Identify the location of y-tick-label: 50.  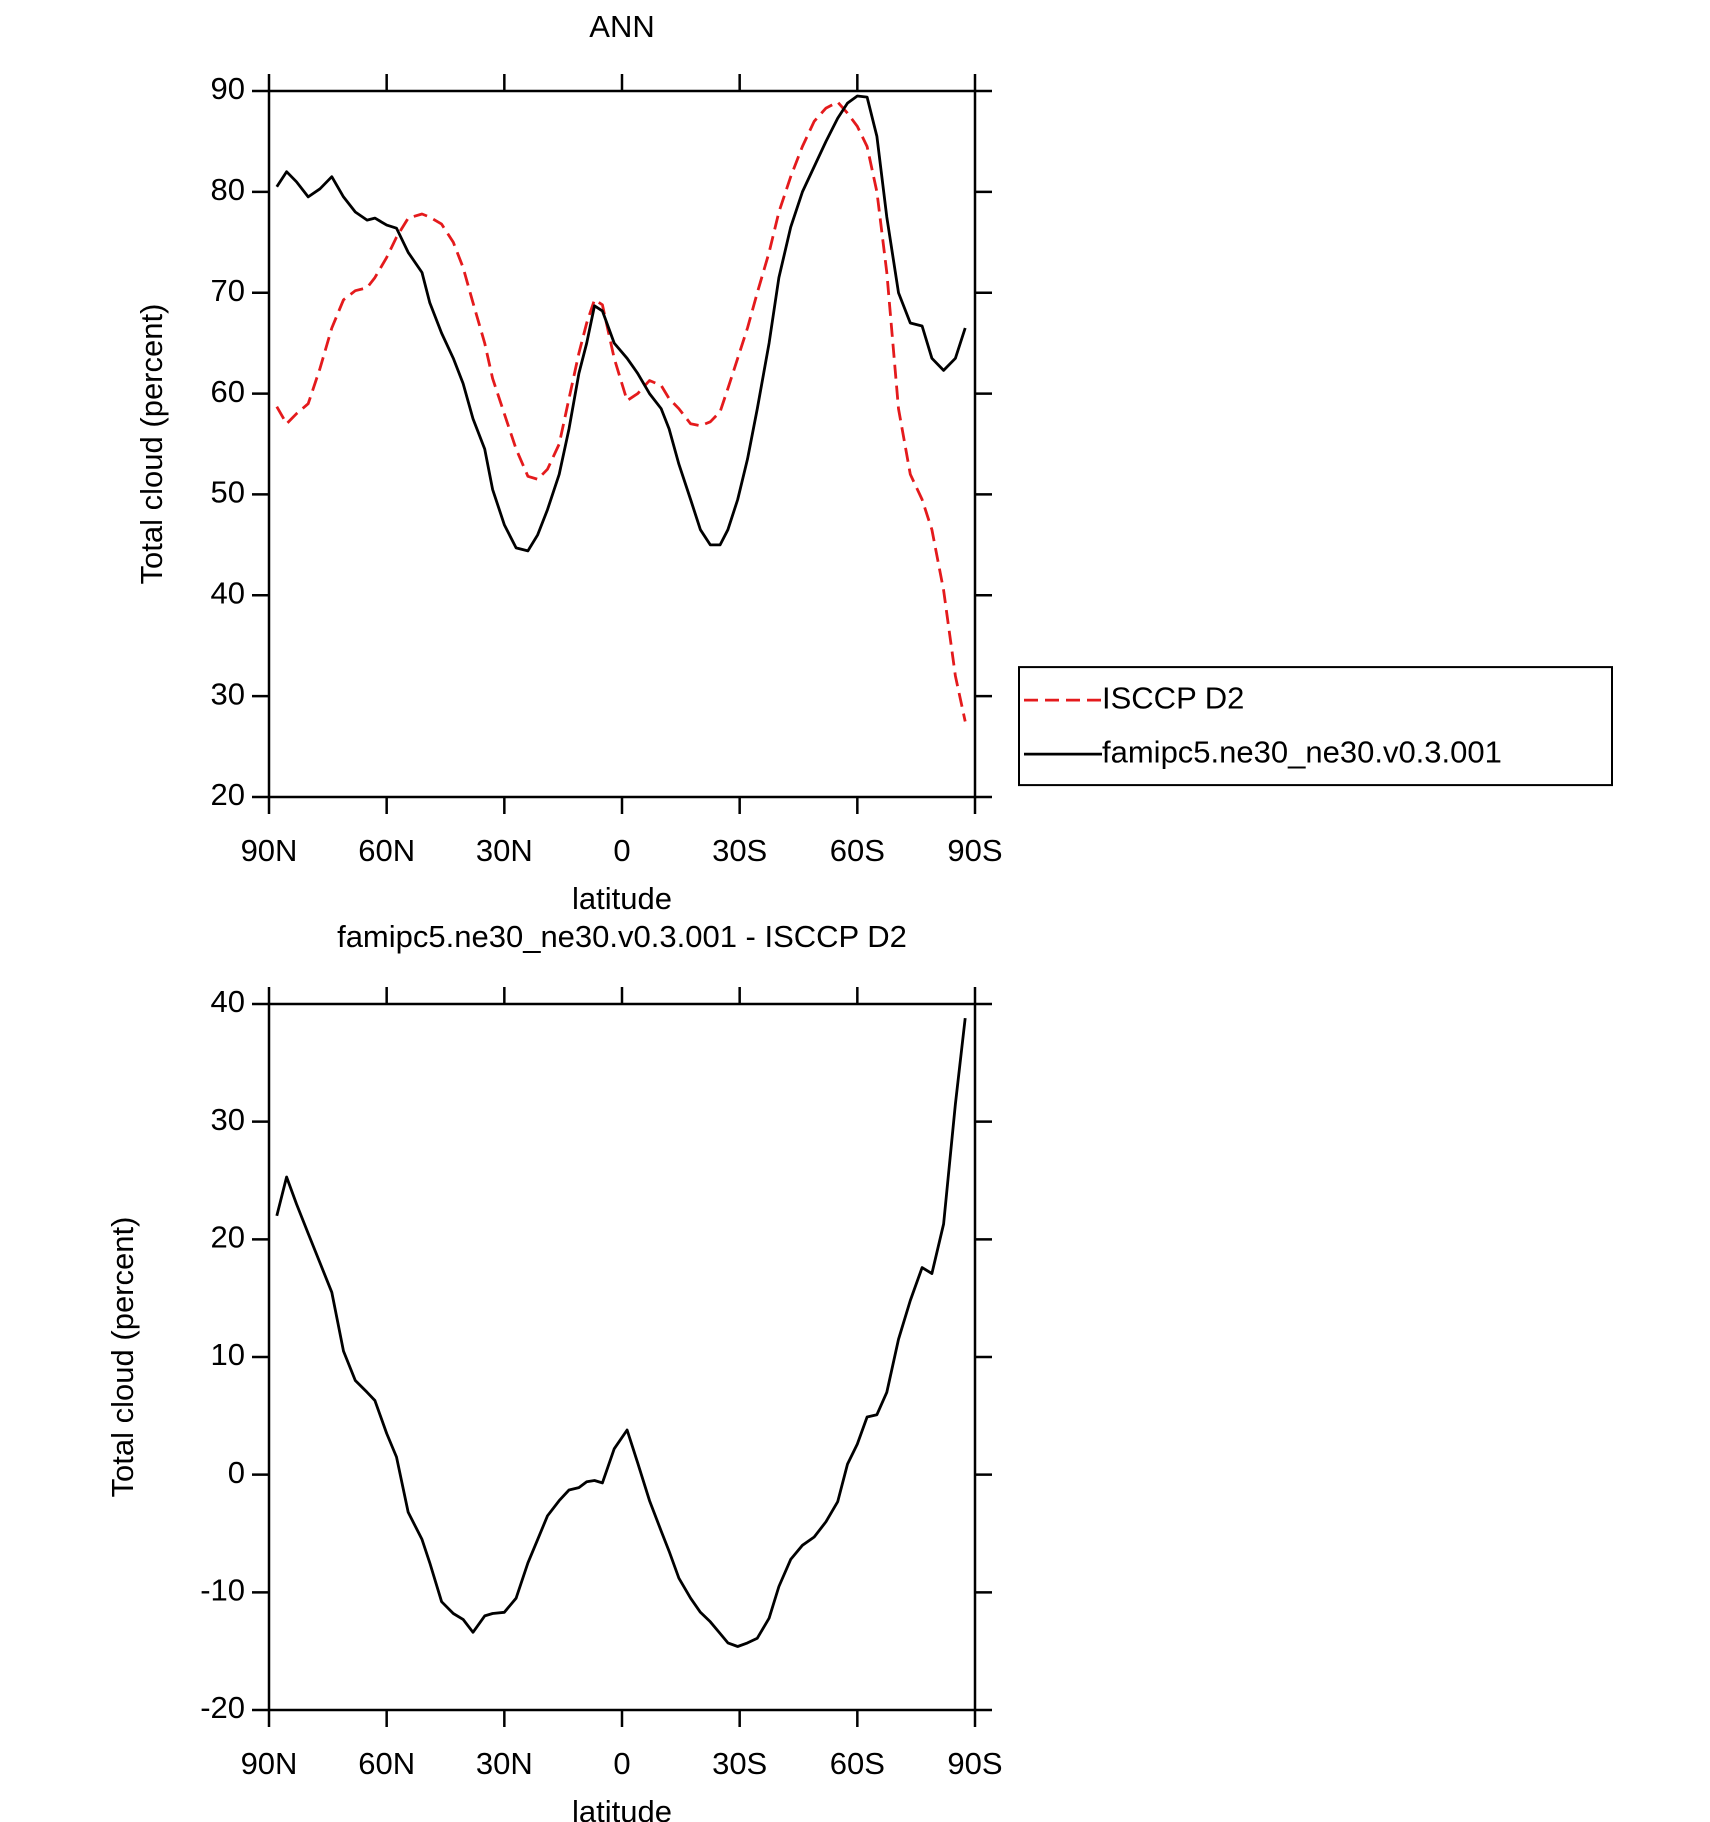
(228, 492).